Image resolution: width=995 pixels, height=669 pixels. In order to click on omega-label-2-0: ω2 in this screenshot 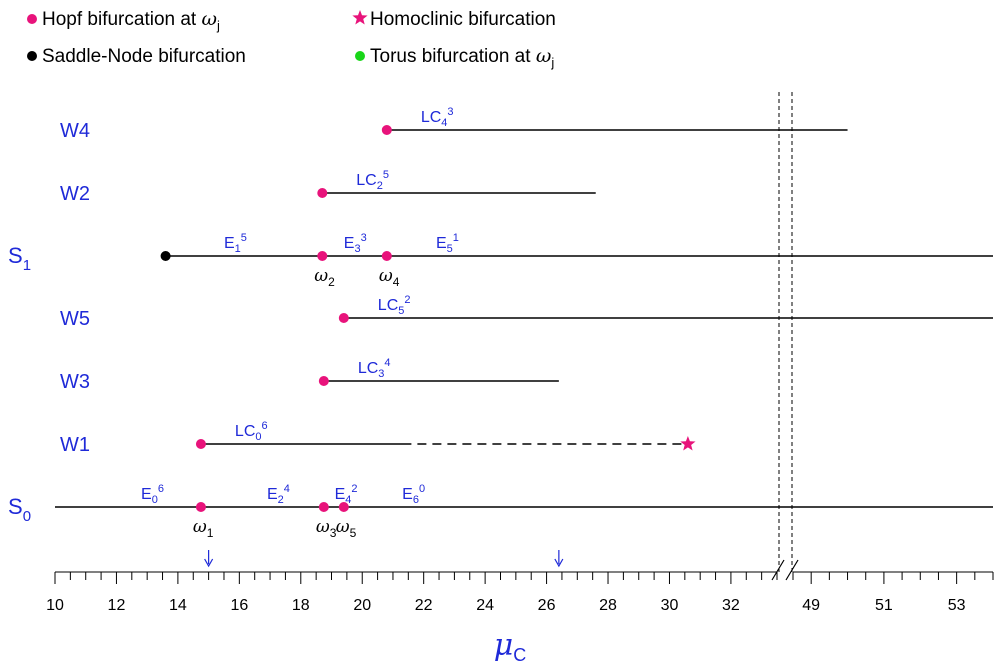, I will do `click(324, 277)`.